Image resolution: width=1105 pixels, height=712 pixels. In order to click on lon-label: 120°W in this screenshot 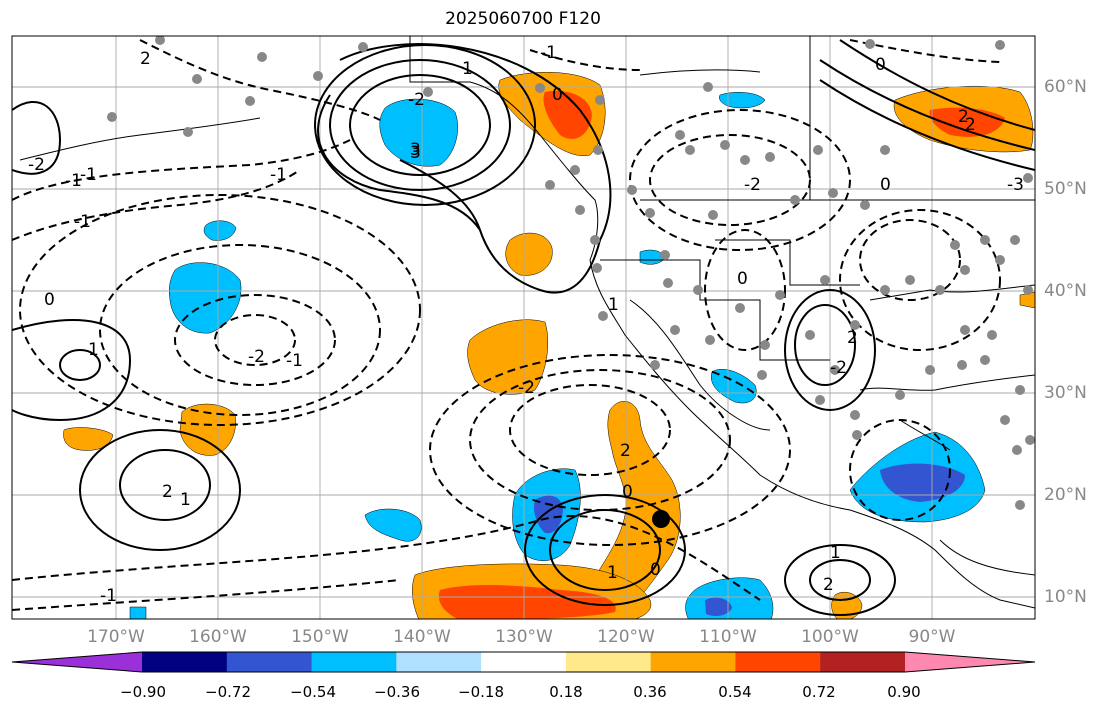, I will do `click(626, 637)`.